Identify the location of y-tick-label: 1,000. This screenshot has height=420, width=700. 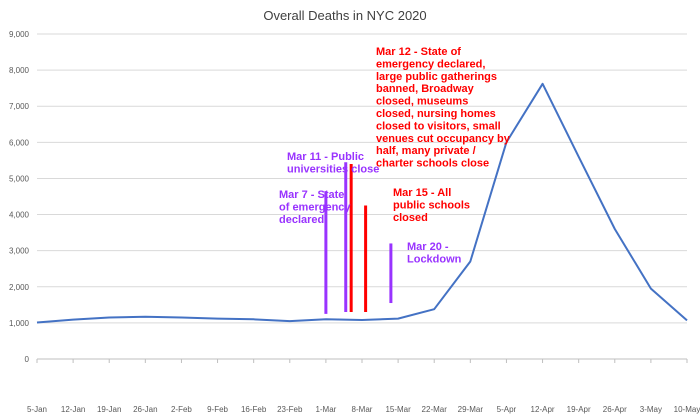
(19, 323).